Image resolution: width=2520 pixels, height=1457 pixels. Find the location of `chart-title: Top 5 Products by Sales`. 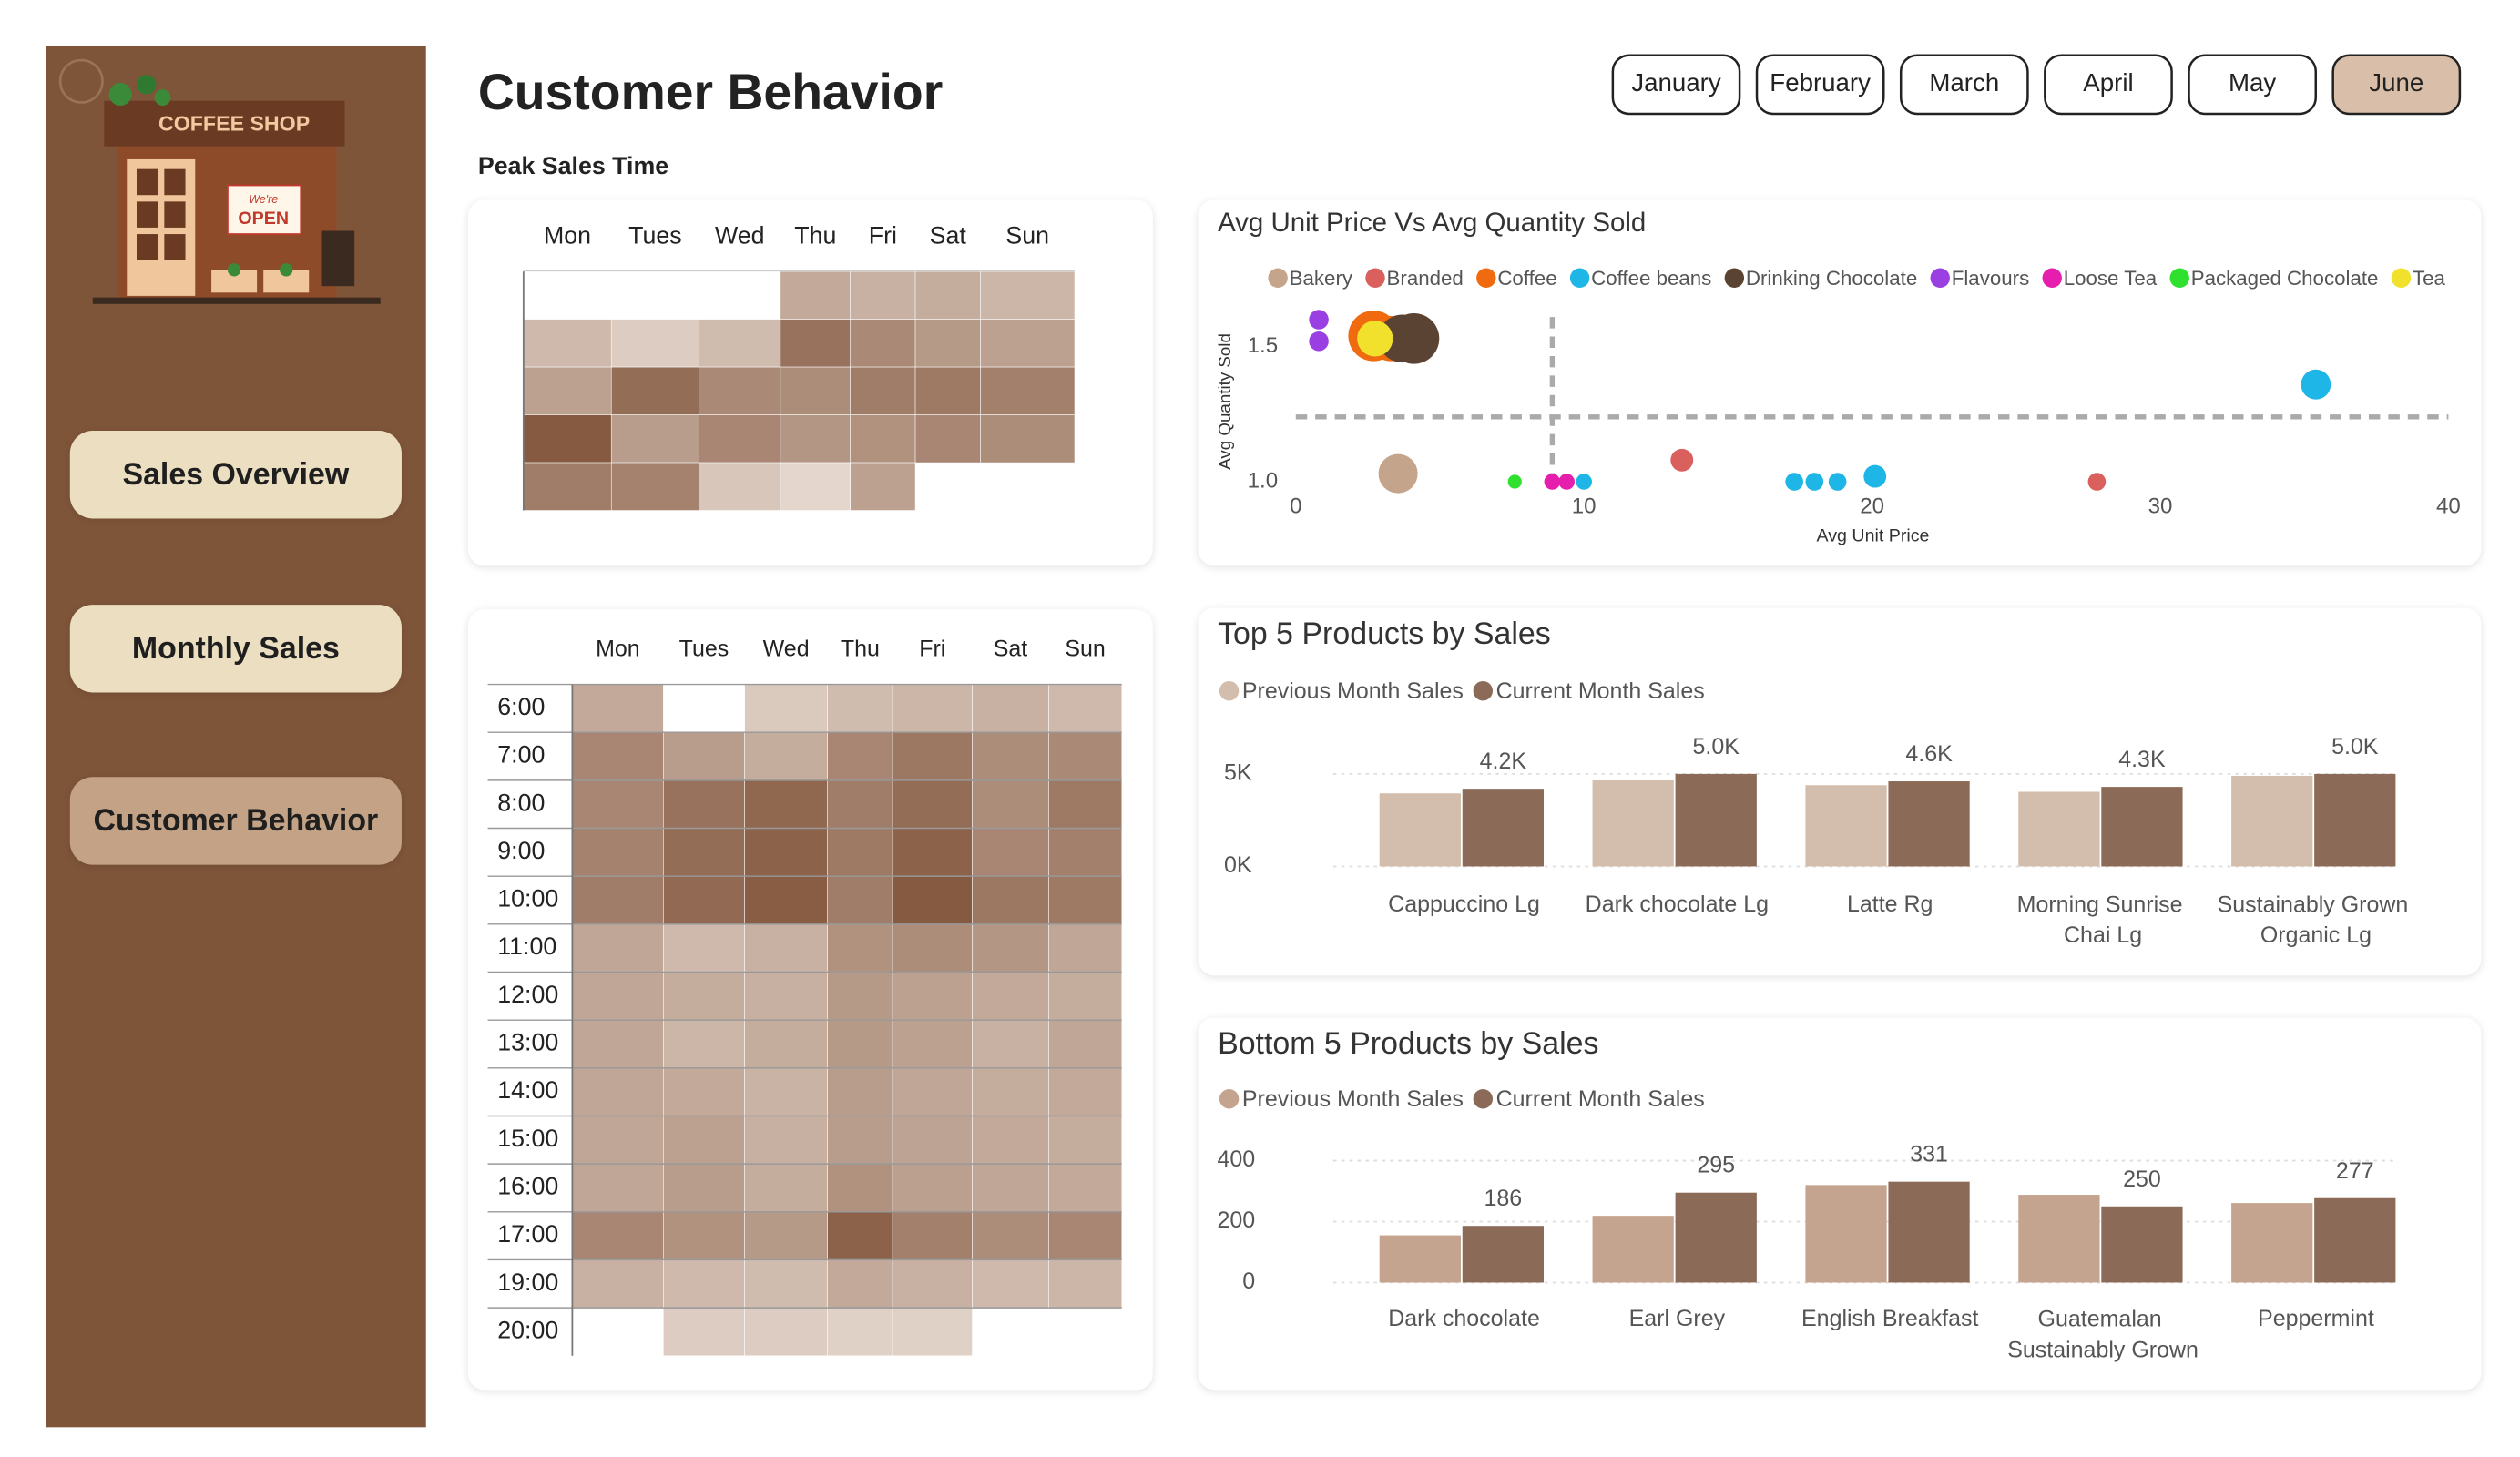

chart-title: Top 5 Products by Sales is located at coordinates (1385, 633).